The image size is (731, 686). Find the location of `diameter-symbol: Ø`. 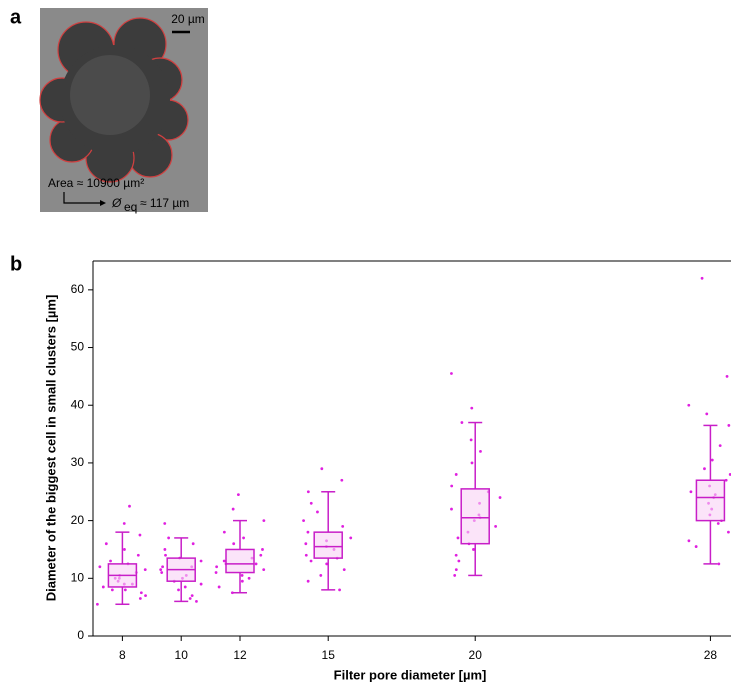

diameter-symbol: Ø is located at coordinates (116, 203).